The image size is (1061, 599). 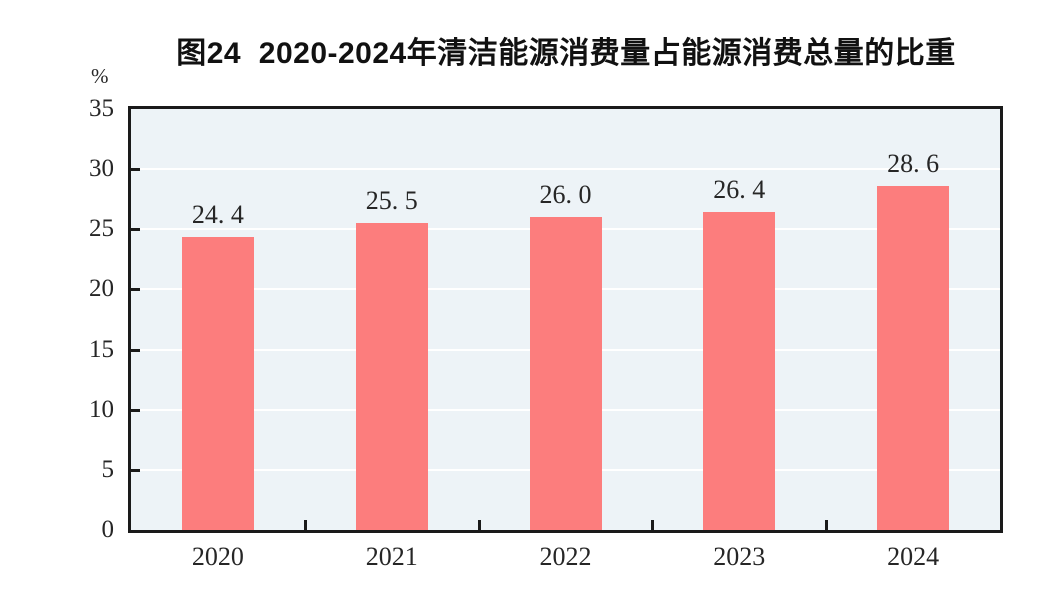 What do you see at coordinates (217, 214) in the screenshot?
I see `bar-value-label-2020: 24. 4` at bounding box center [217, 214].